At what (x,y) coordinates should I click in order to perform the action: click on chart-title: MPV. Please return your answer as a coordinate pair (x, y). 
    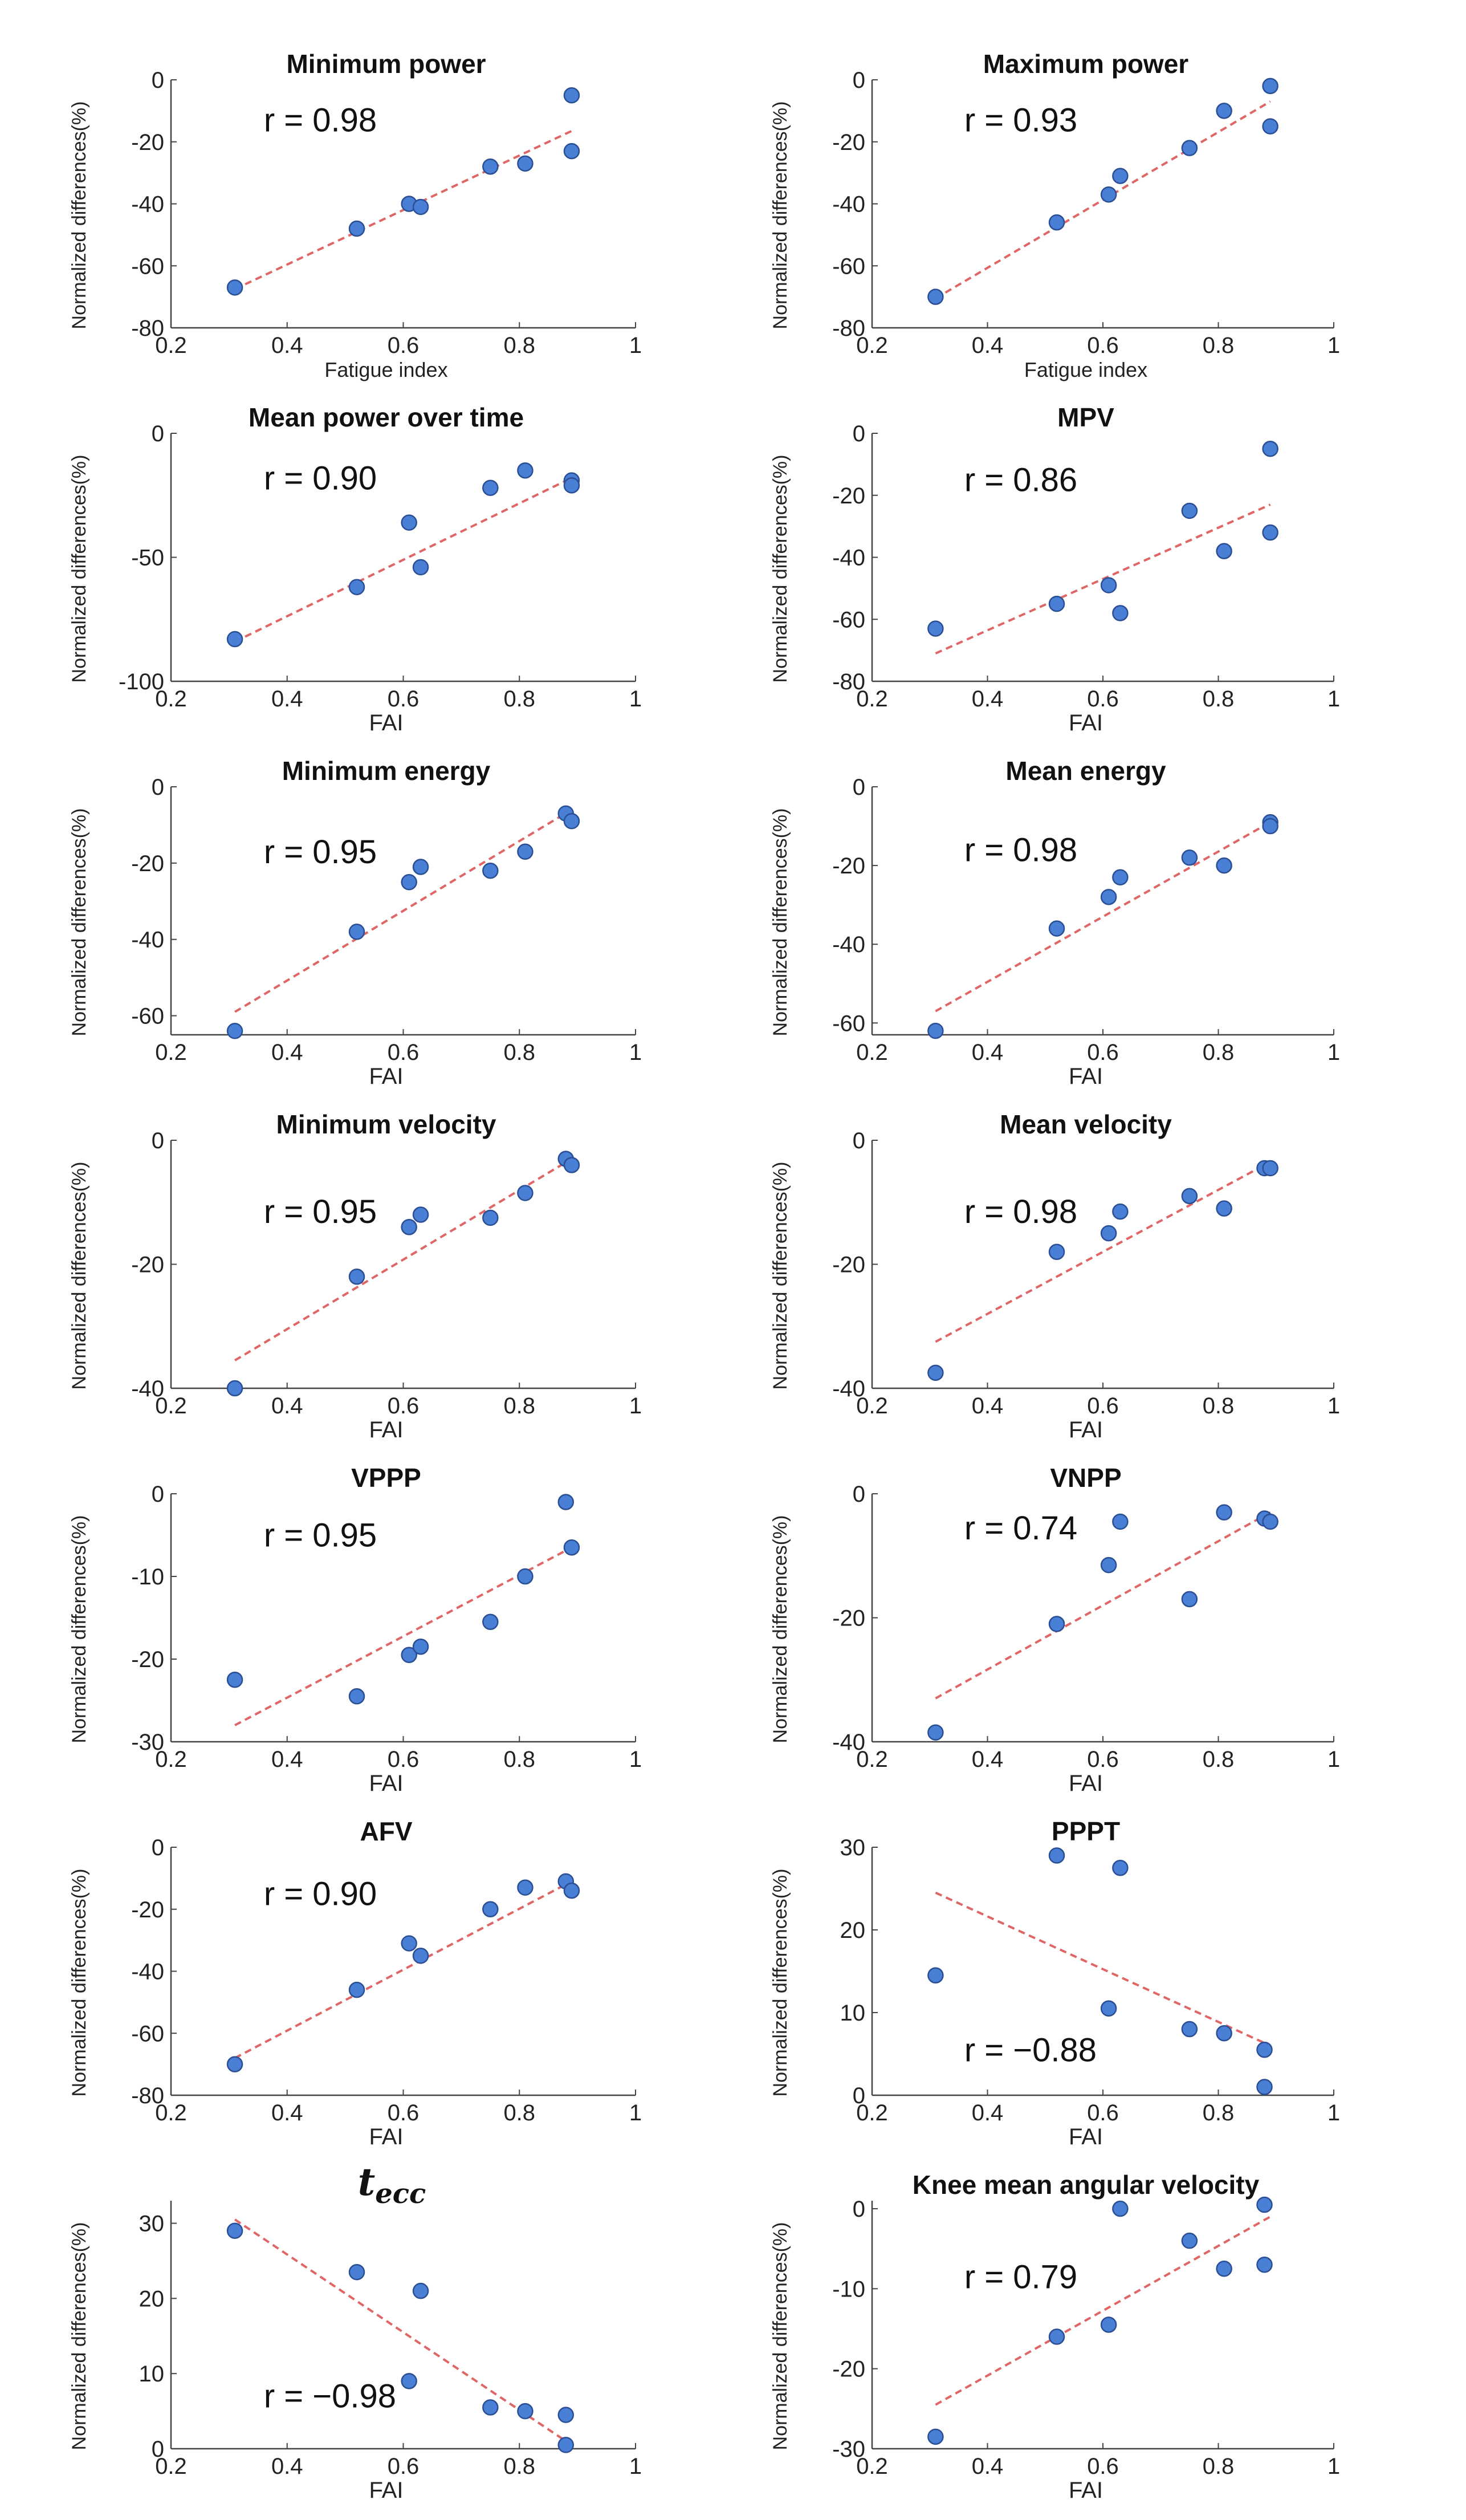
    Looking at the image, I should click on (1085, 417).